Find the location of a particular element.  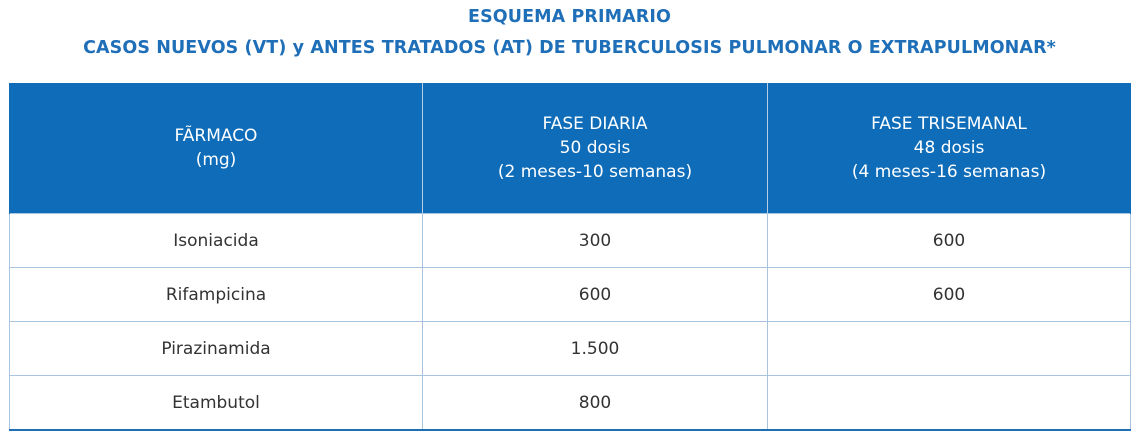

header-farmaco-line-2: (mg) is located at coordinates (216, 160).